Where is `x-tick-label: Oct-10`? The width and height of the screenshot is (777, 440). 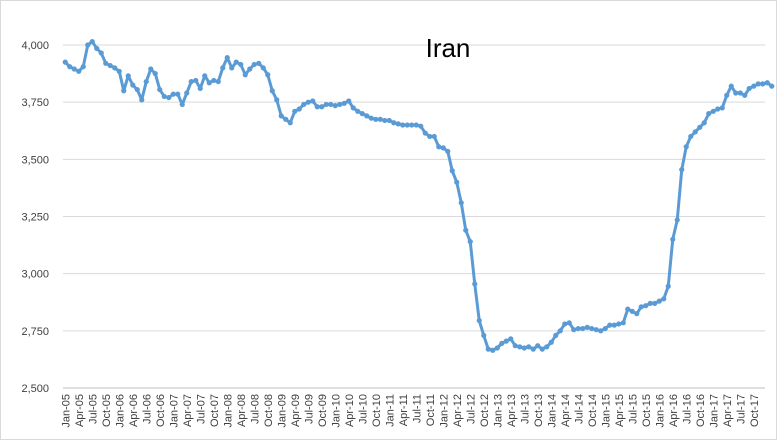 x-tick-label: Oct-10 is located at coordinates (377, 410).